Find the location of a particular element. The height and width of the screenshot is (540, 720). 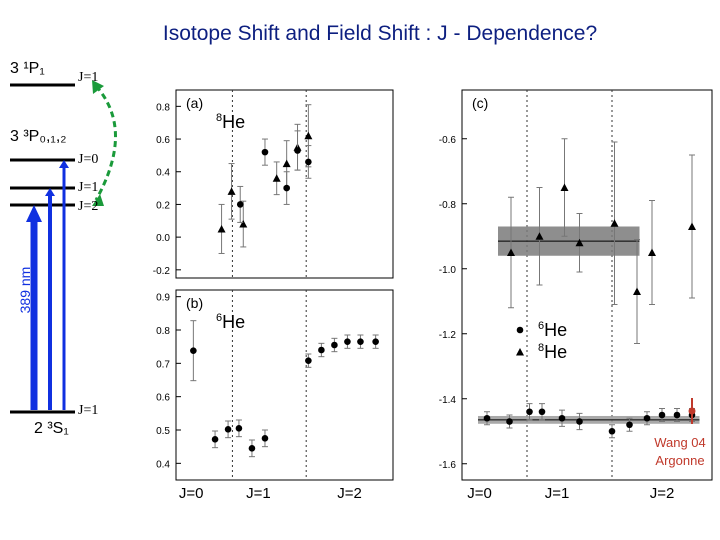

y-tick-label-a-2: 0.2 is located at coordinates (163, 205).